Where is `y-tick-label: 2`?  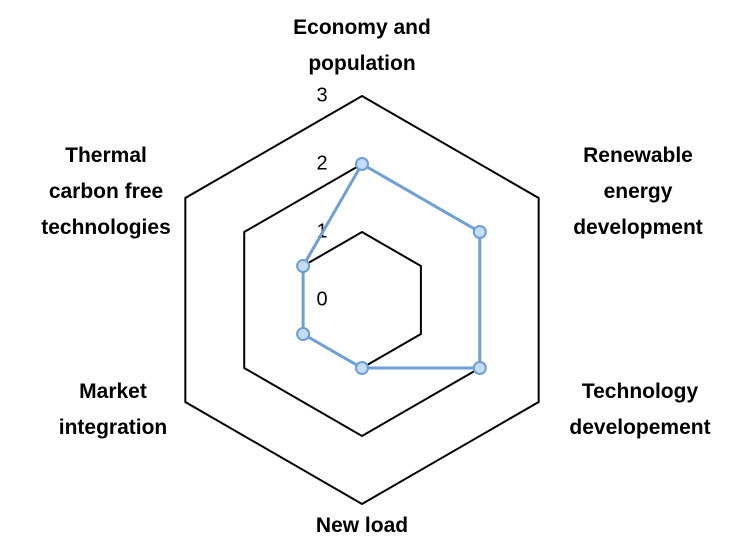
y-tick-label: 2 is located at coordinates (321, 163).